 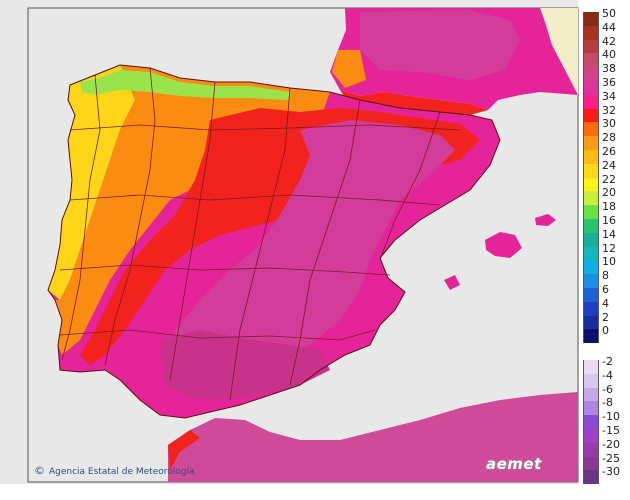 What do you see at coordinates (609, 248) in the screenshot?
I see `legend-label: 12` at bounding box center [609, 248].